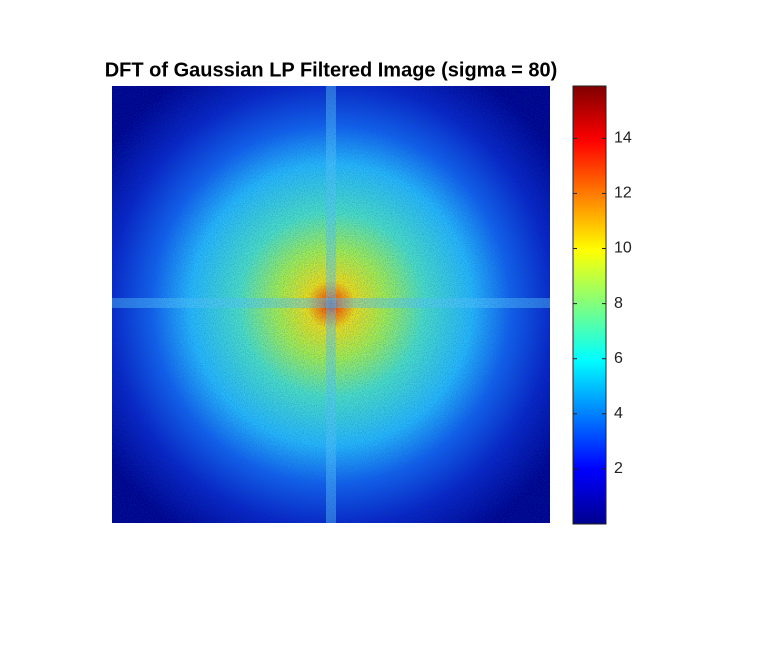 The height and width of the screenshot is (669, 758). What do you see at coordinates (623, 193) in the screenshot?
I see `colorbar-tick-label: 12` at bounding box center [623, 193].